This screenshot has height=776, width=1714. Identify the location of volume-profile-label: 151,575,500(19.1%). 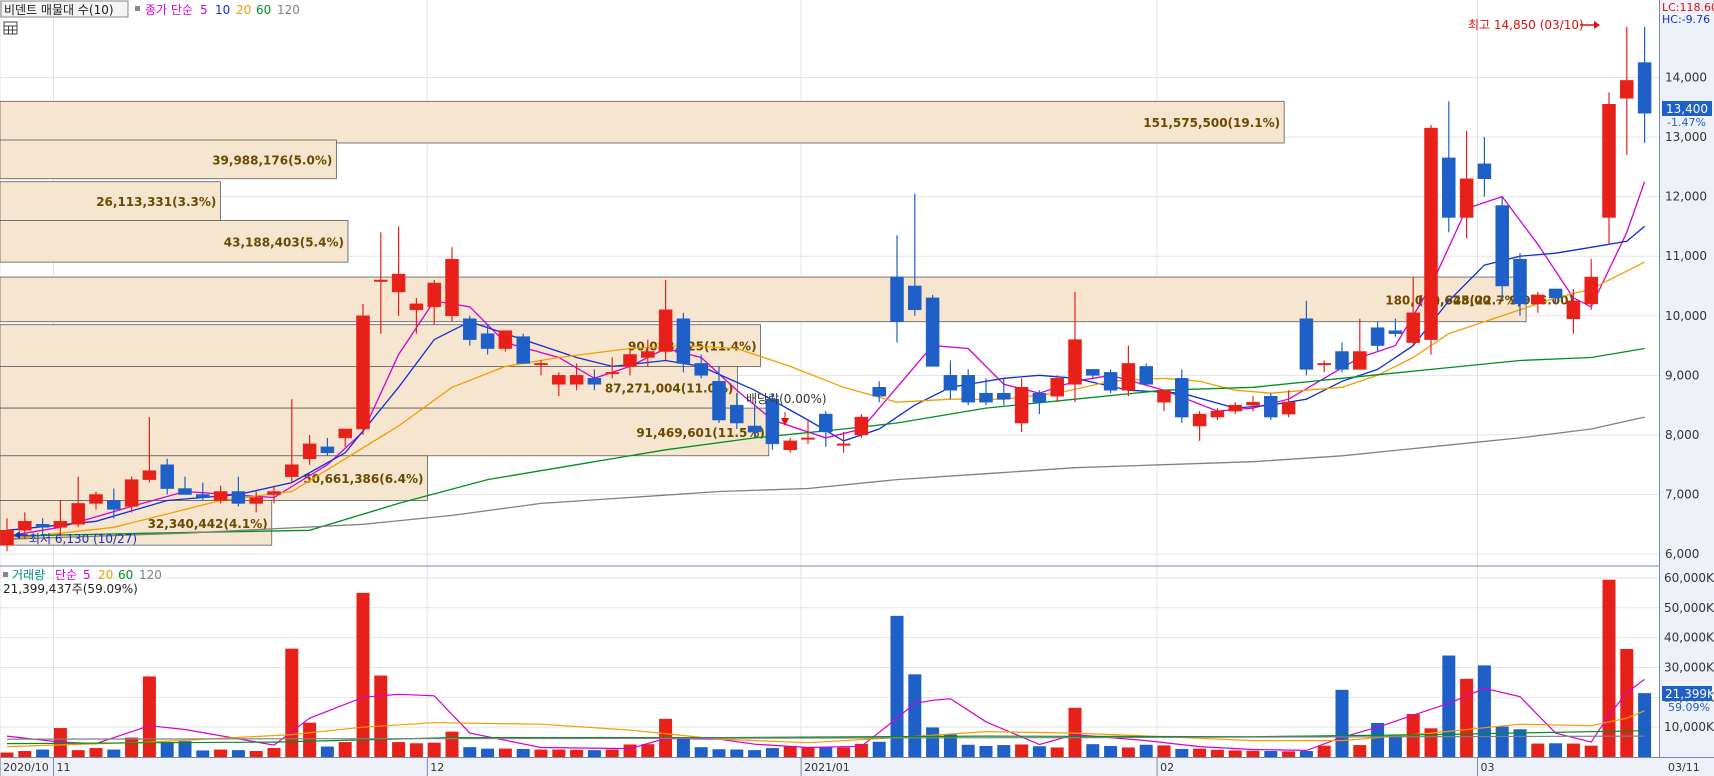
(1211, 123).